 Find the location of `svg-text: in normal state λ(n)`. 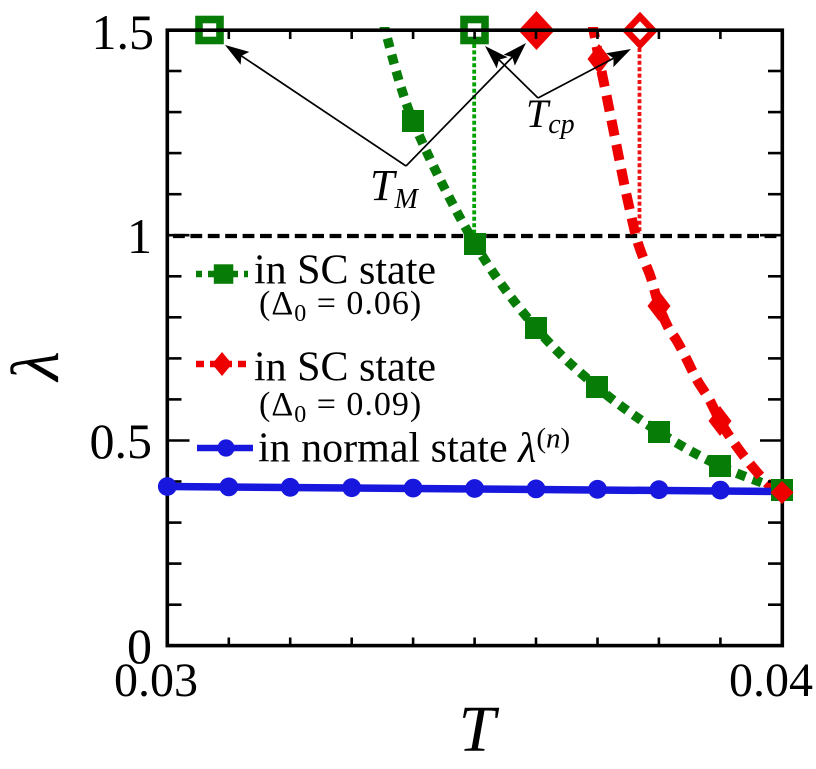

svg-text: in normal state λ(n) is located at coordinates (414, 447).